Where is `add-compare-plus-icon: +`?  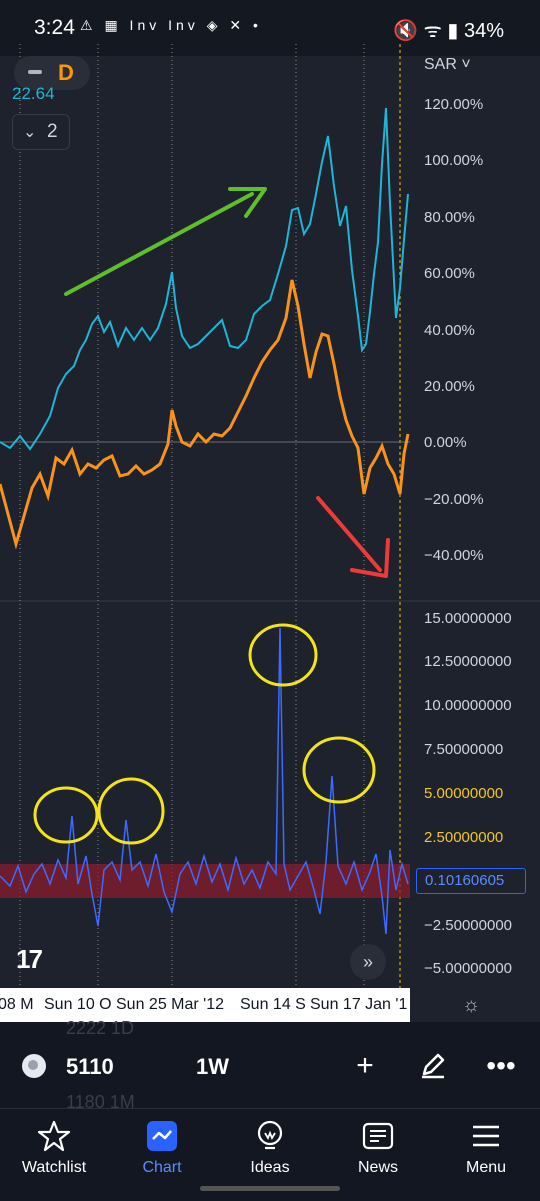
add-compare-plus-icon: + is located at coordinates (365, 1065).